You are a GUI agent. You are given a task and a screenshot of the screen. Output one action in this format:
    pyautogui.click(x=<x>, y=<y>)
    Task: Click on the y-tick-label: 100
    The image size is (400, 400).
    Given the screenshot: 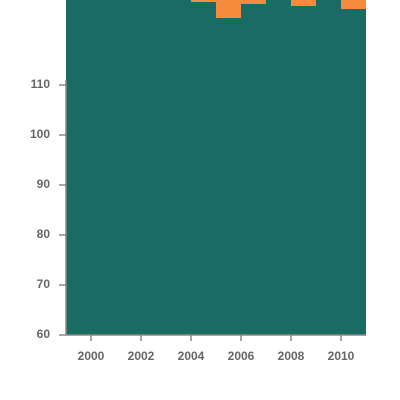 What is the action you would take?
    pyautogui.click(x=40, y=134)
    